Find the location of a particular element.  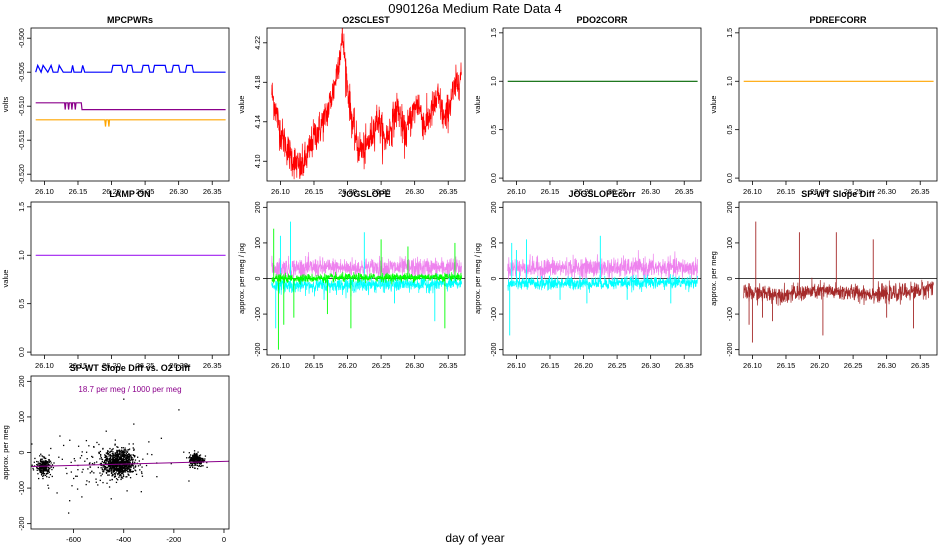

series-line is located at coordinates (602, 282).